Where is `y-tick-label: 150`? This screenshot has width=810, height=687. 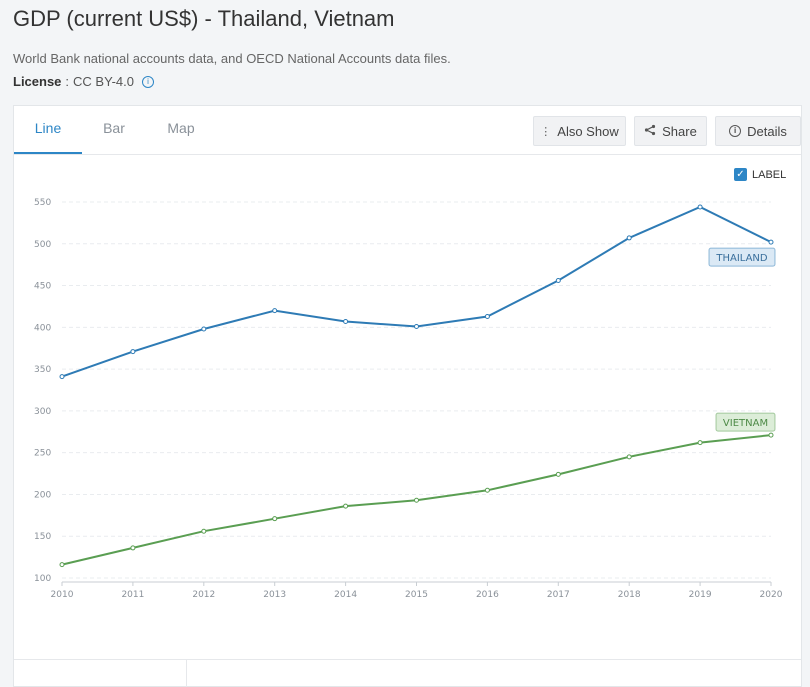
y-tick-label: 150 is located at coordinates (42, 537).